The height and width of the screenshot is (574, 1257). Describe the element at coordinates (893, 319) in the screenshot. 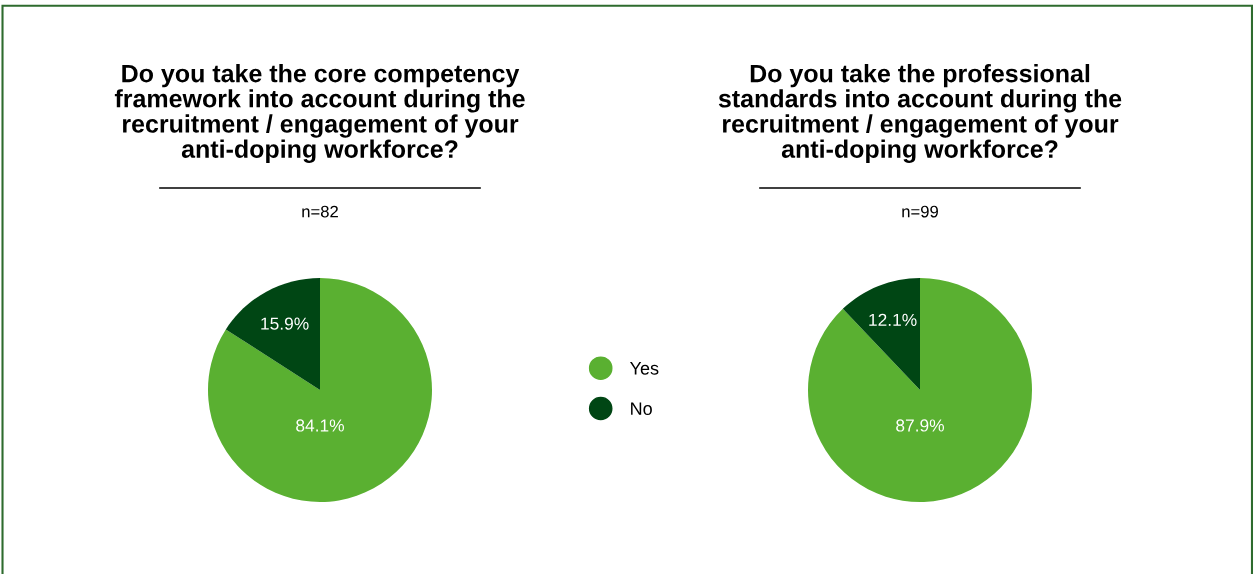

I see `data-label: 12.1%` at that location.